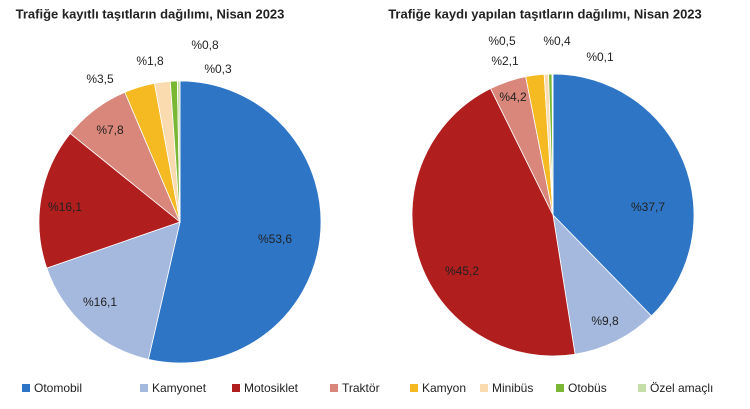  What do you see at coordinates (605, 321) in the screenshot?
I see `data-label: %9,8` at bounding box center [605, 321].